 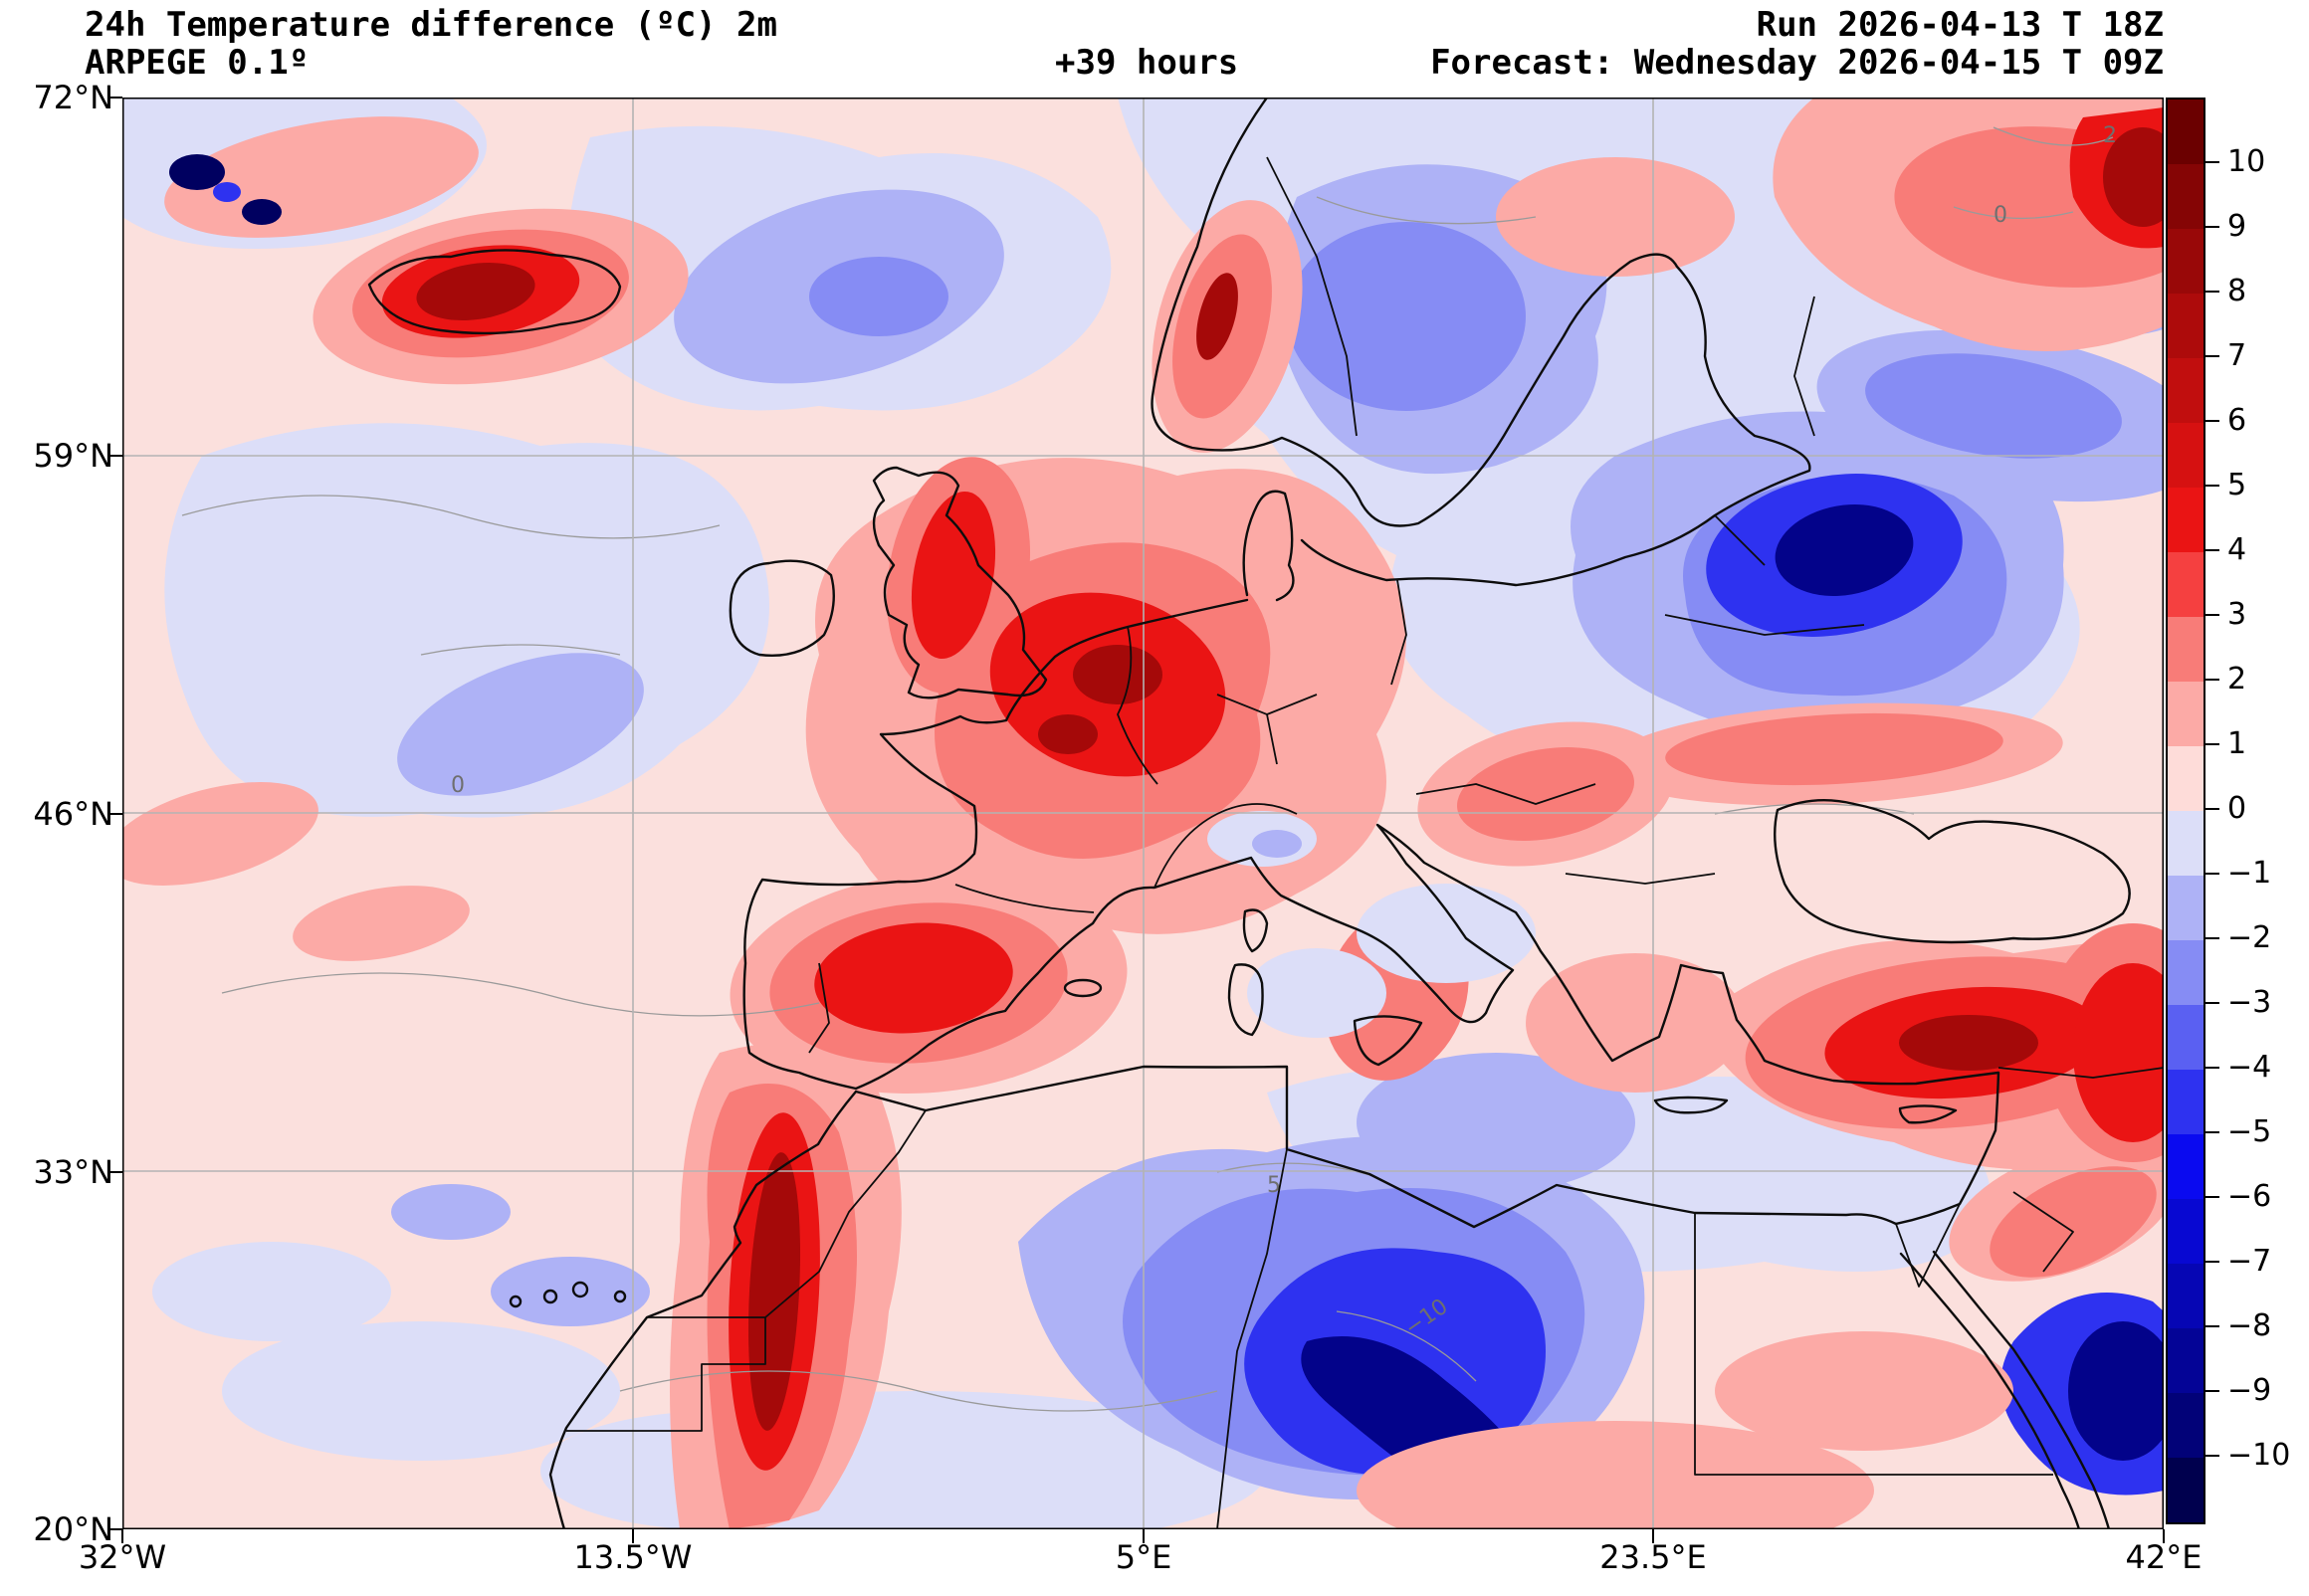 I want to click on lat-tick-label: 46°N, so click(x=73, y=814).